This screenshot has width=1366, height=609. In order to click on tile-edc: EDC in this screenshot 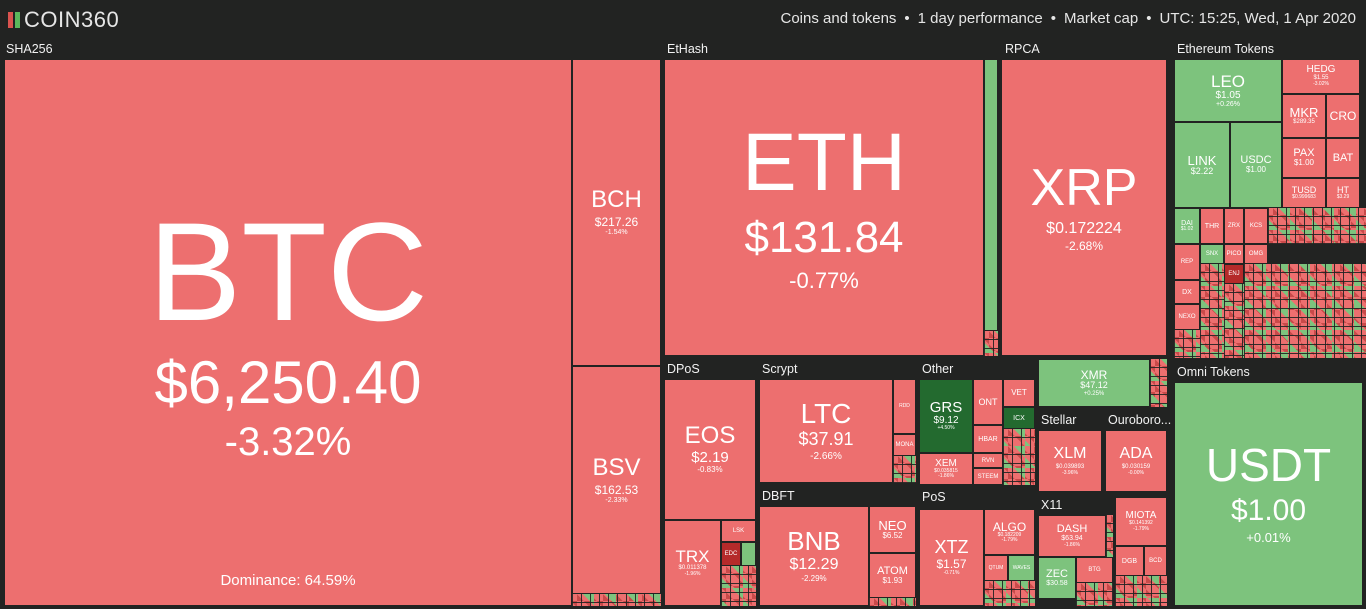, I will do `click(731, 554)`.